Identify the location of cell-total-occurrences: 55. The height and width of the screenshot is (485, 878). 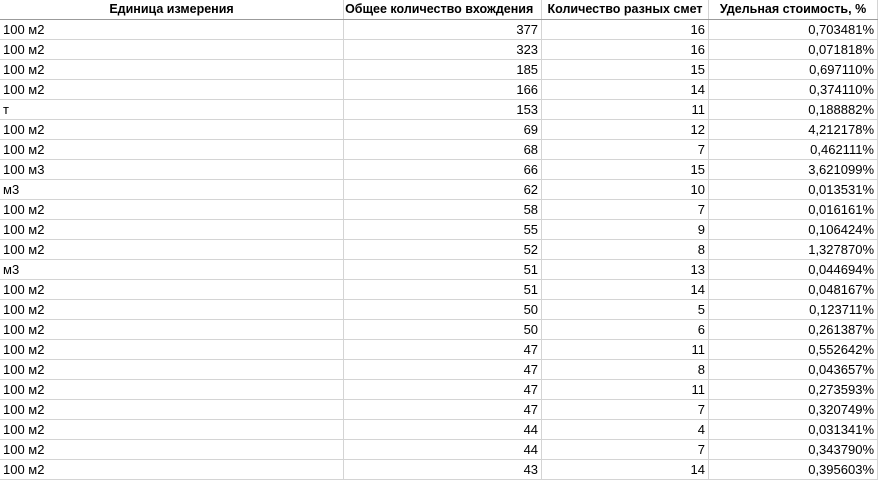
(443, 229).